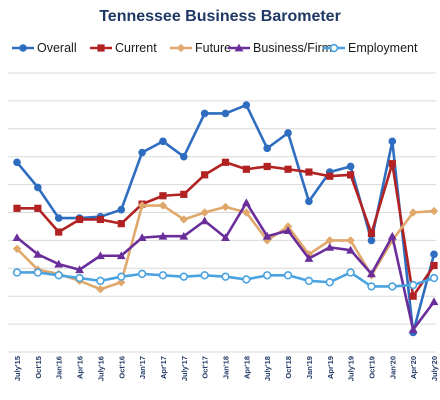 Image resolution: width=440 pixels, height=400 pixels. I want to click on legend-item: Future, so click(200, 48).